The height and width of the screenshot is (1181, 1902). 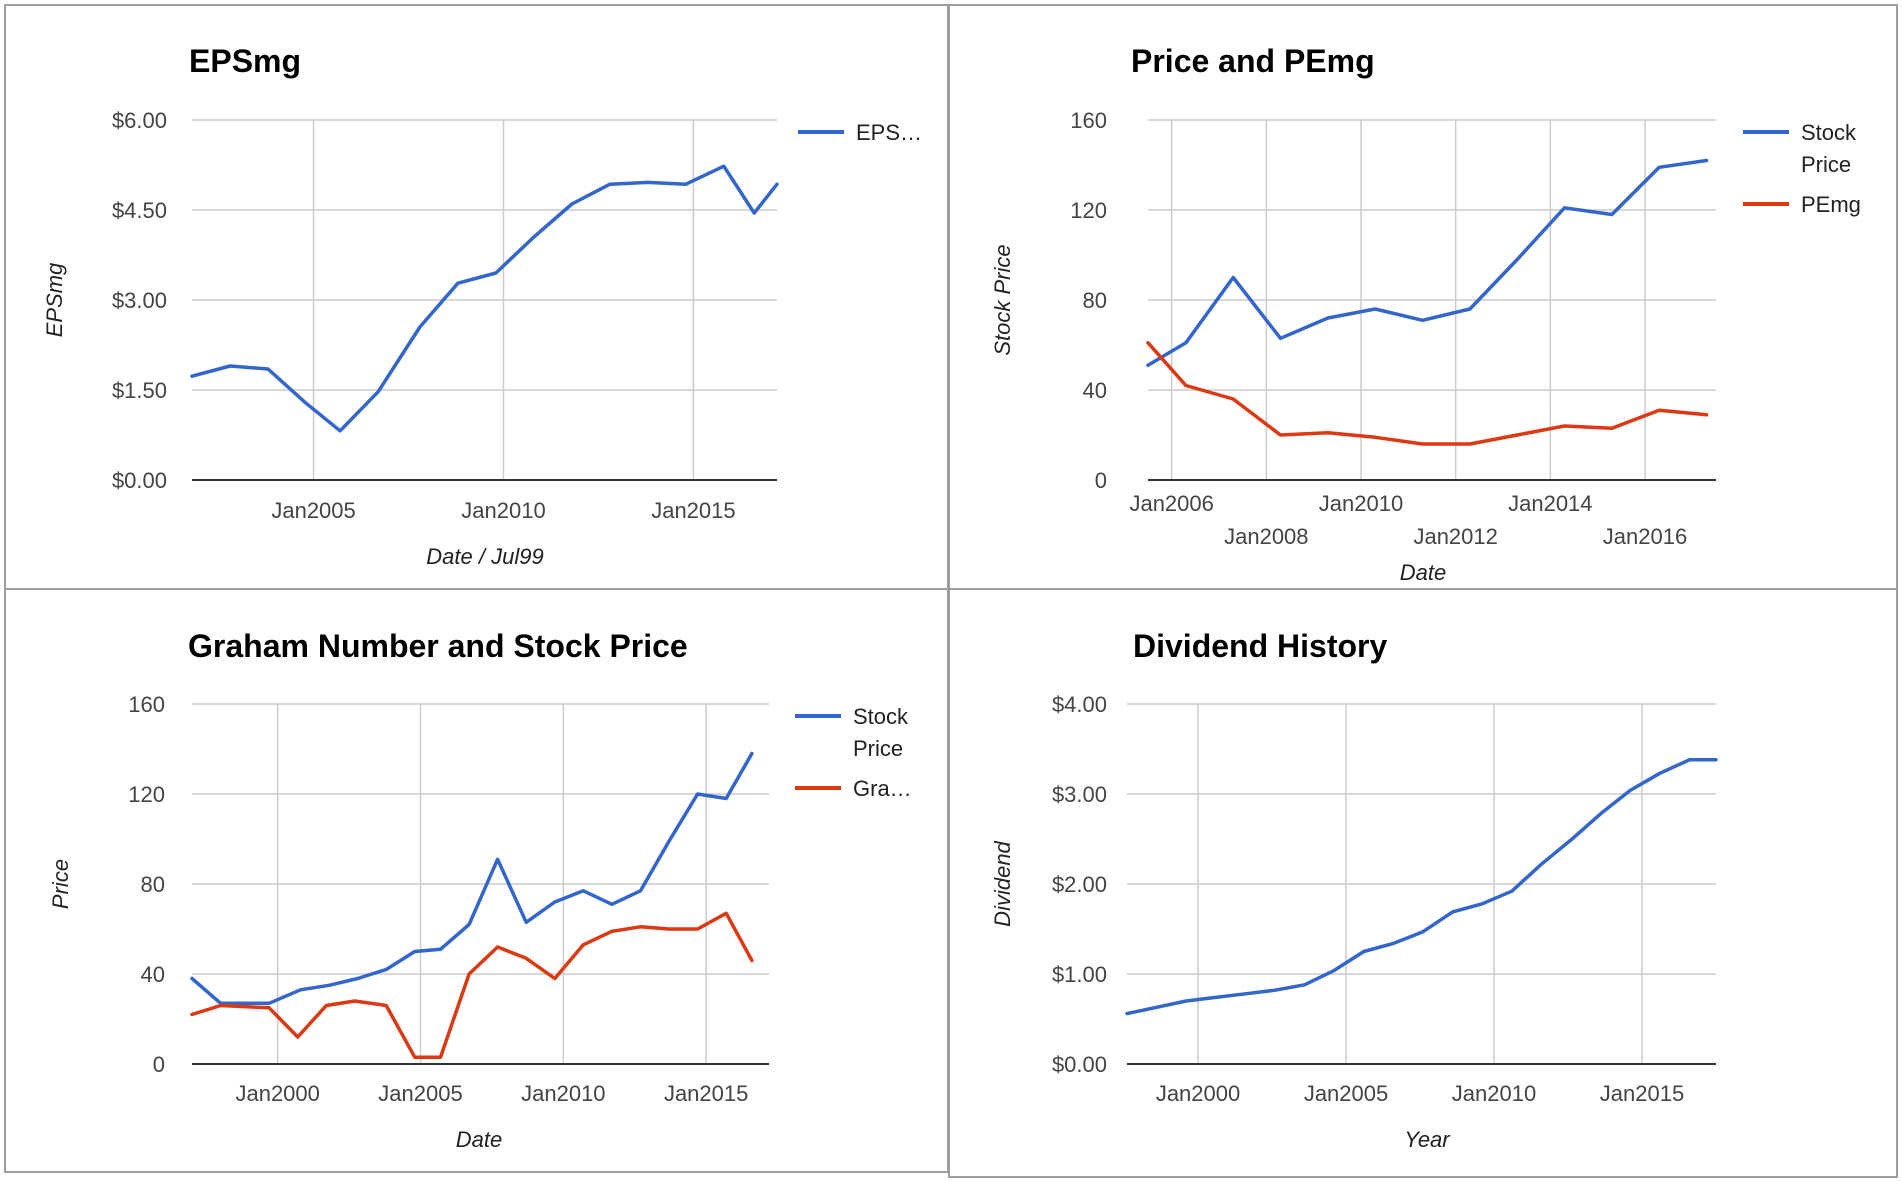 I want to click on price-pemg-y-tick-label: 80, so click(x=1095, y=300).